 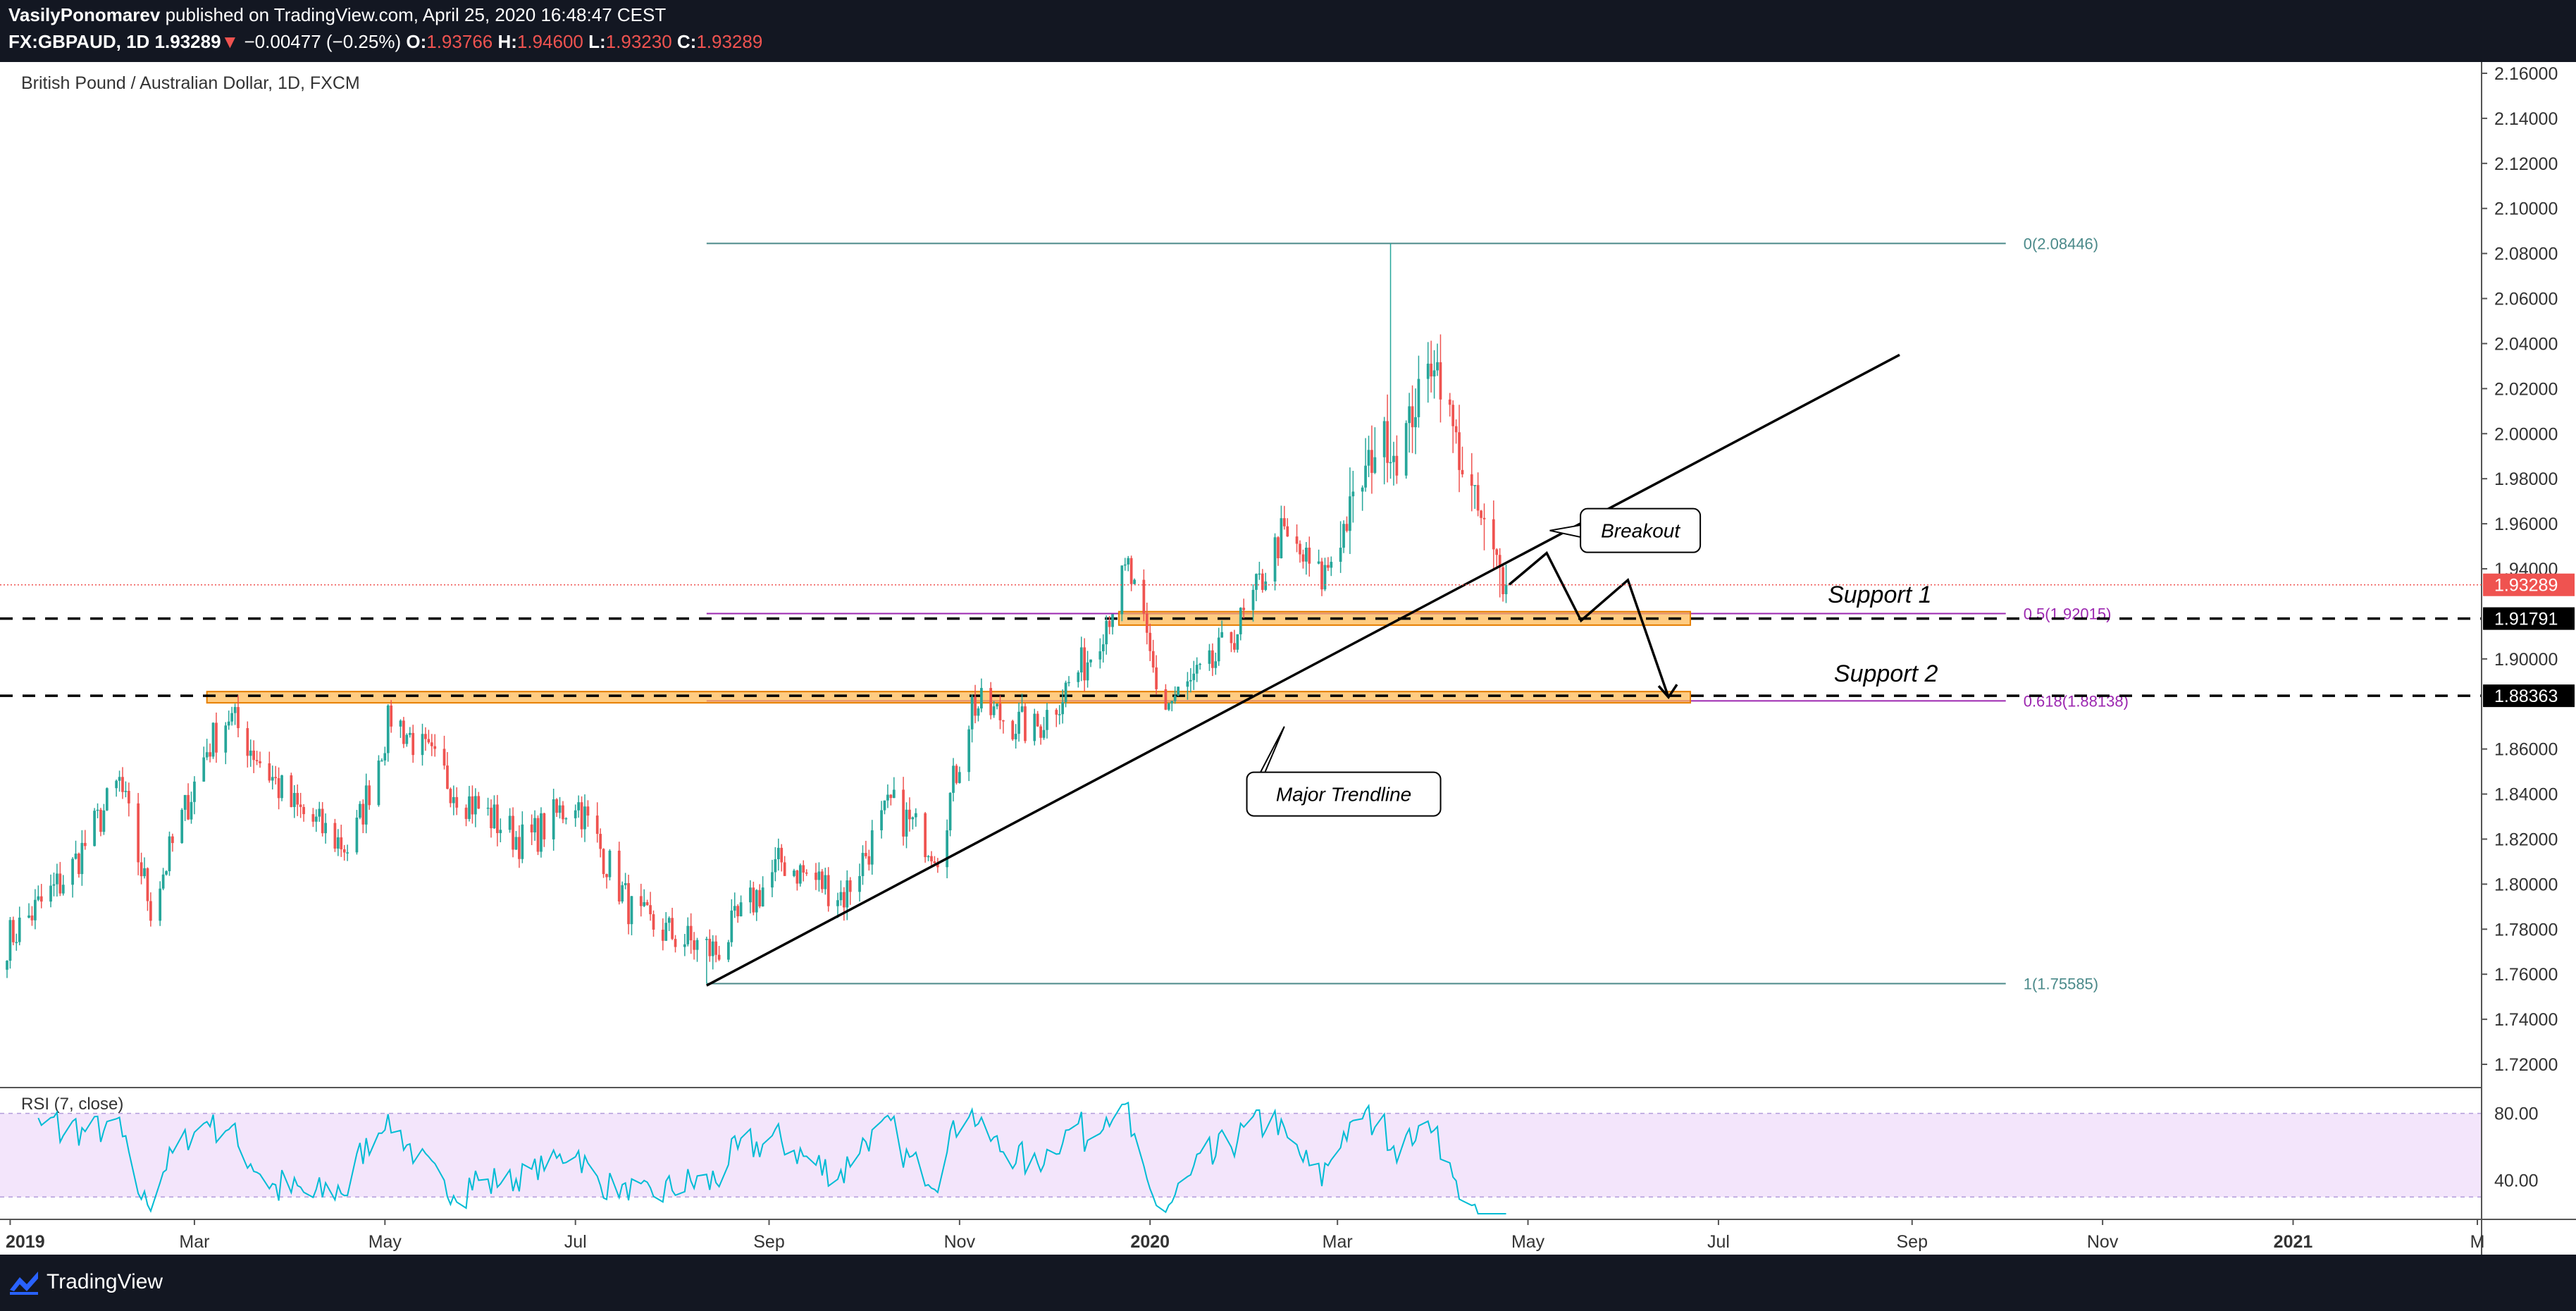 What do you see at coordinates (949, 697) in the screenshot?
I see `support-zone` at bounding box center [949, 697].